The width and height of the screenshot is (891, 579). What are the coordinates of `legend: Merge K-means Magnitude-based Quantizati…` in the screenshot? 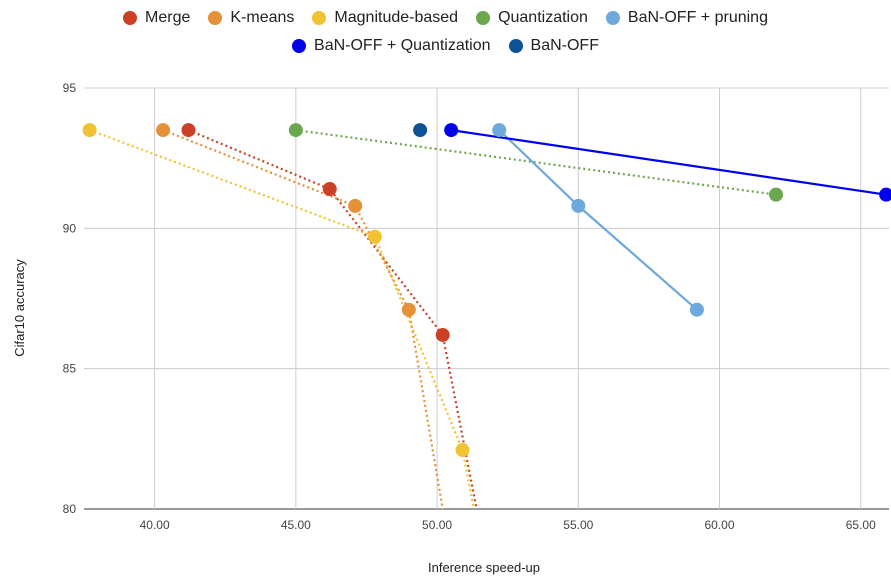 It's located at (445, 32).